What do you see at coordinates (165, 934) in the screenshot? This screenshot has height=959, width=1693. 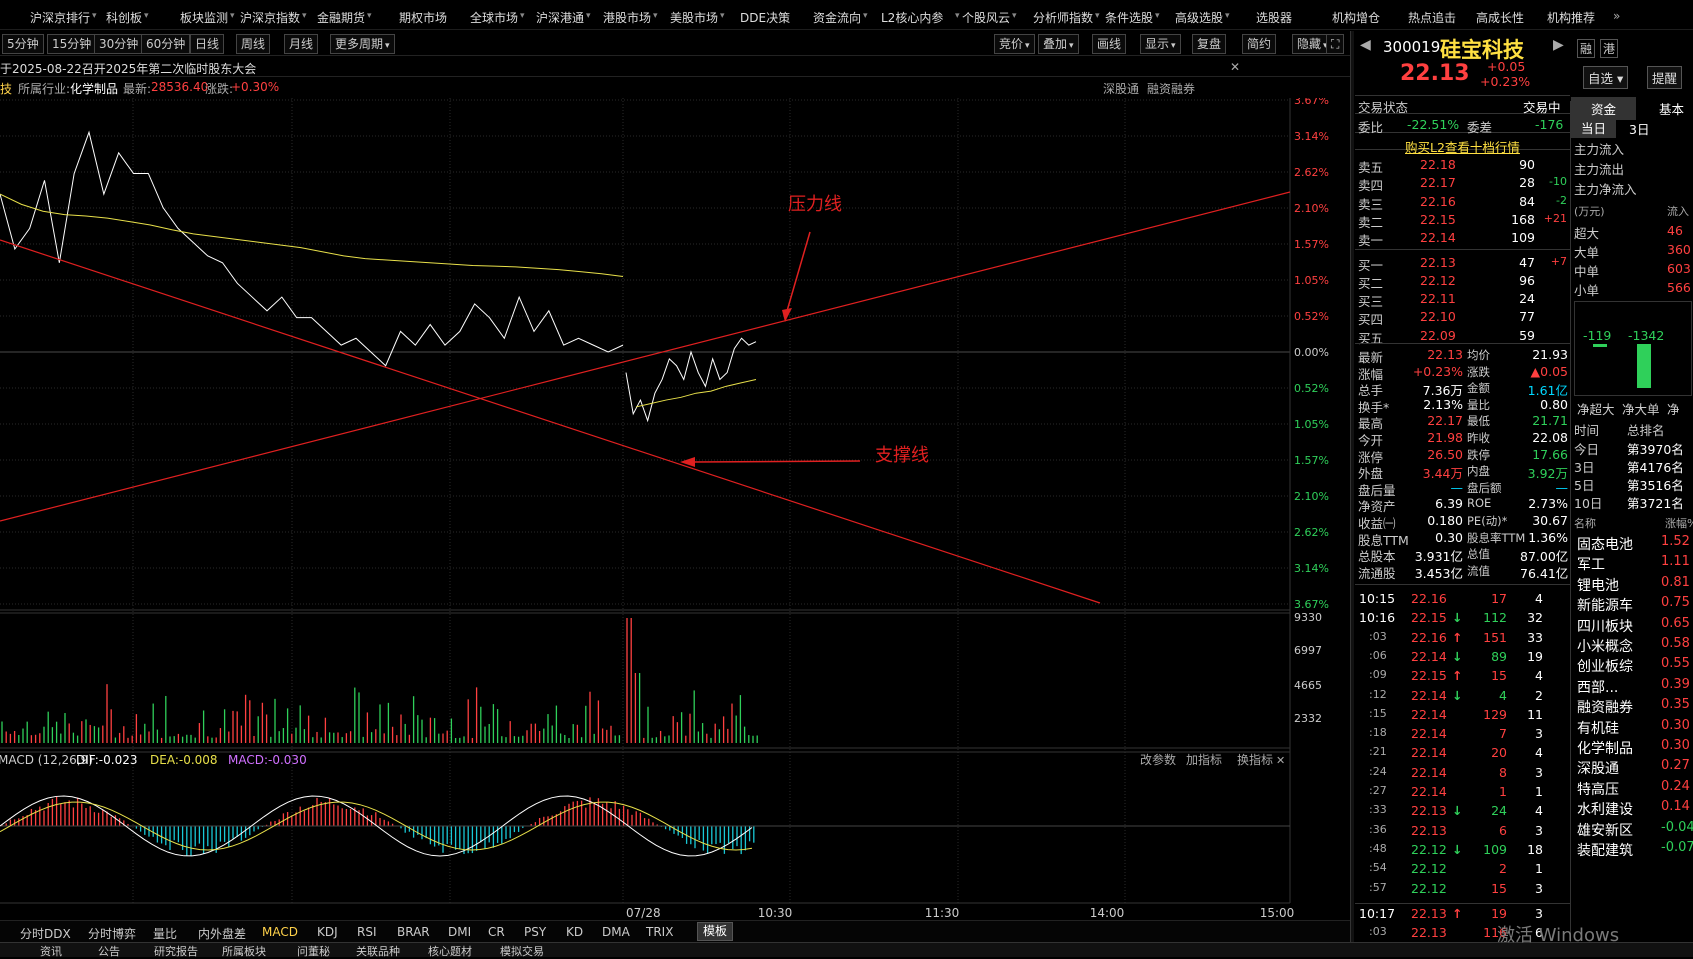 I see `indicator-tab-2: 量比` at bounding box center [165, 934].